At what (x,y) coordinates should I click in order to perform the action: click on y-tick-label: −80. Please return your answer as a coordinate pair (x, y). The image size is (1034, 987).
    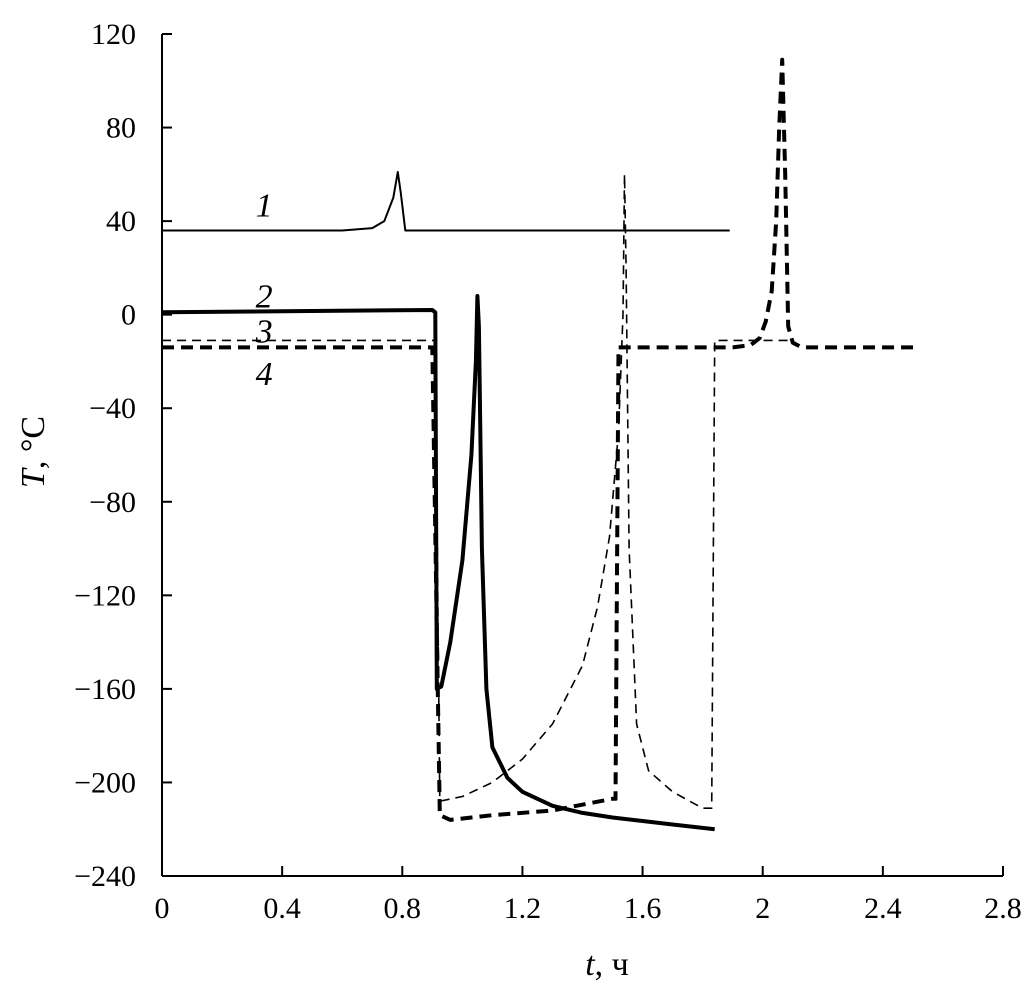
    Looking at the image, I should click on (112, 502).